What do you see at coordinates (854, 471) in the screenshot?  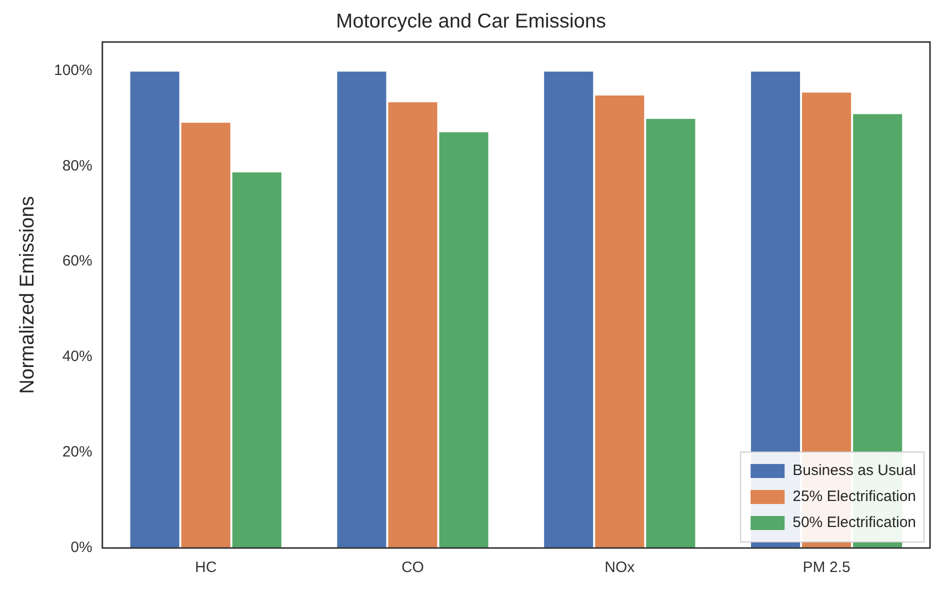 I see `legend-label: Business as Usual` at bounding box center [854, 471].